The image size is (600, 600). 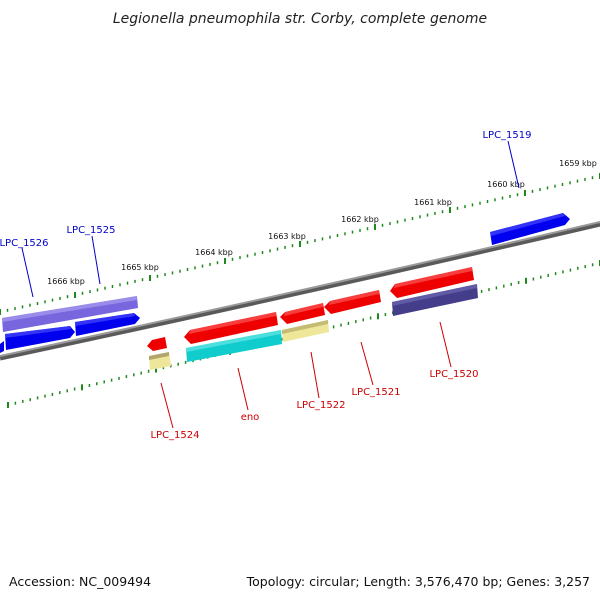 I want to click on kbp-label: 1660 kbp, so click(x=506, y=184).